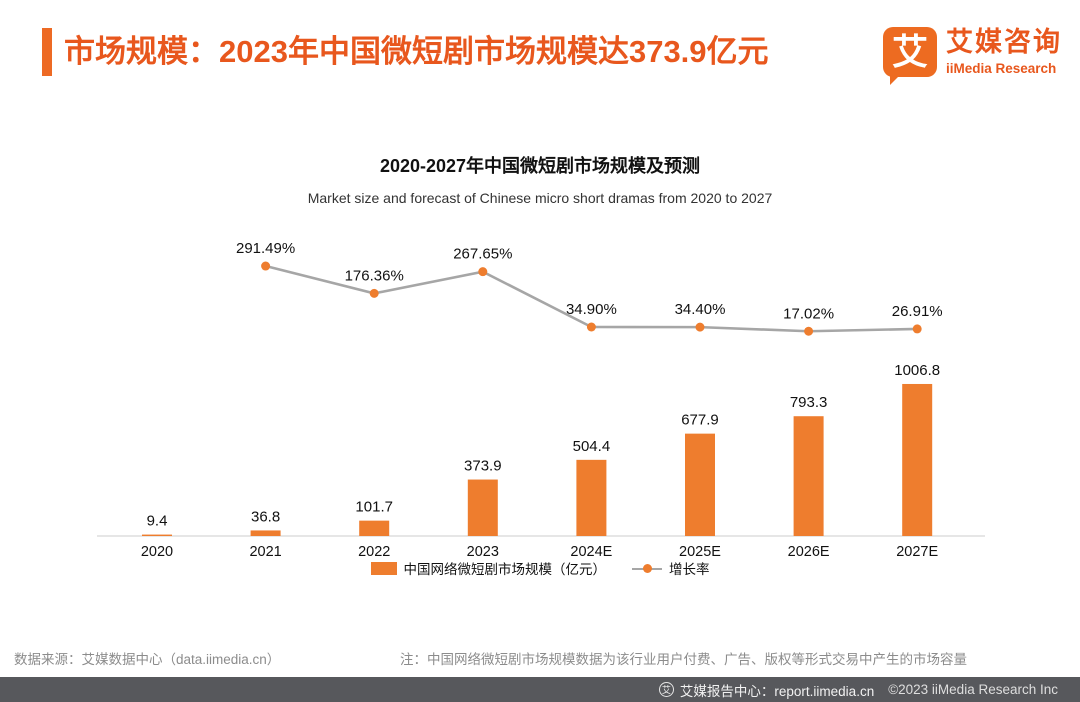 This screenshot has width=1080, height=702. Describe the element at coordinates (647, 568) in the screenshot. I see `line-swatch-icon` at that location.